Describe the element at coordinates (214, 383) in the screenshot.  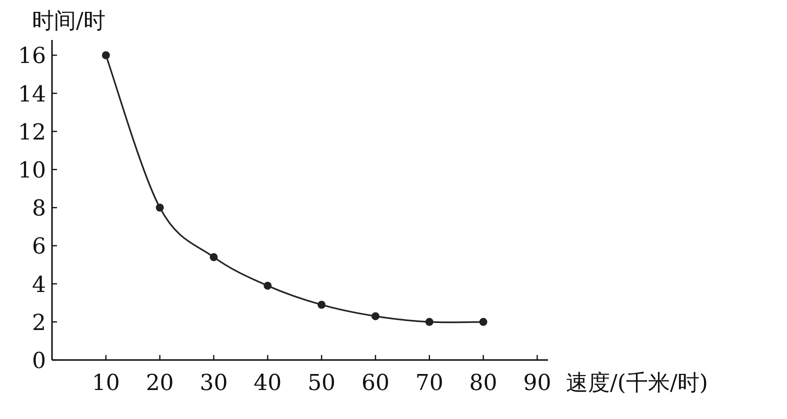
I see `x-tick-label: 30` at that location.